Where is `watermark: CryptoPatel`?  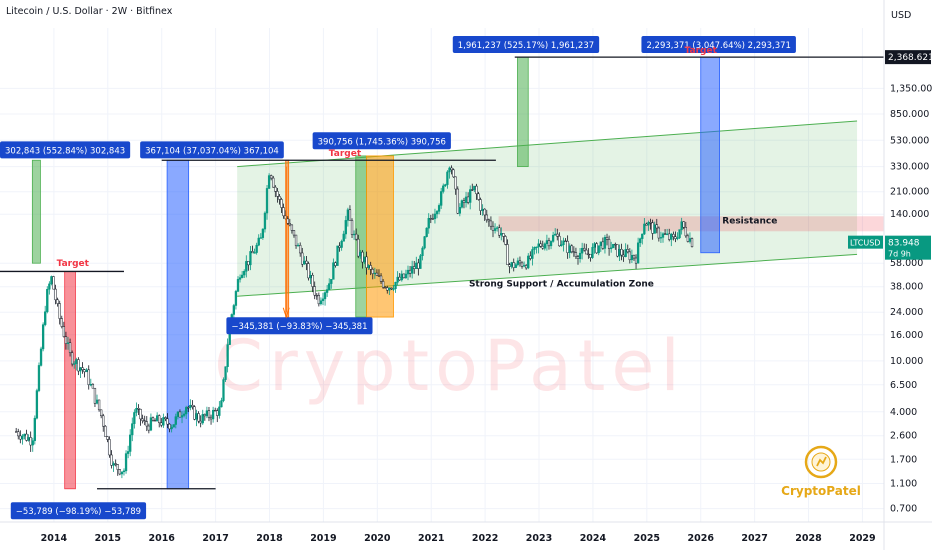 watermark: CryptoPatel is located at coordinates (450, 366).